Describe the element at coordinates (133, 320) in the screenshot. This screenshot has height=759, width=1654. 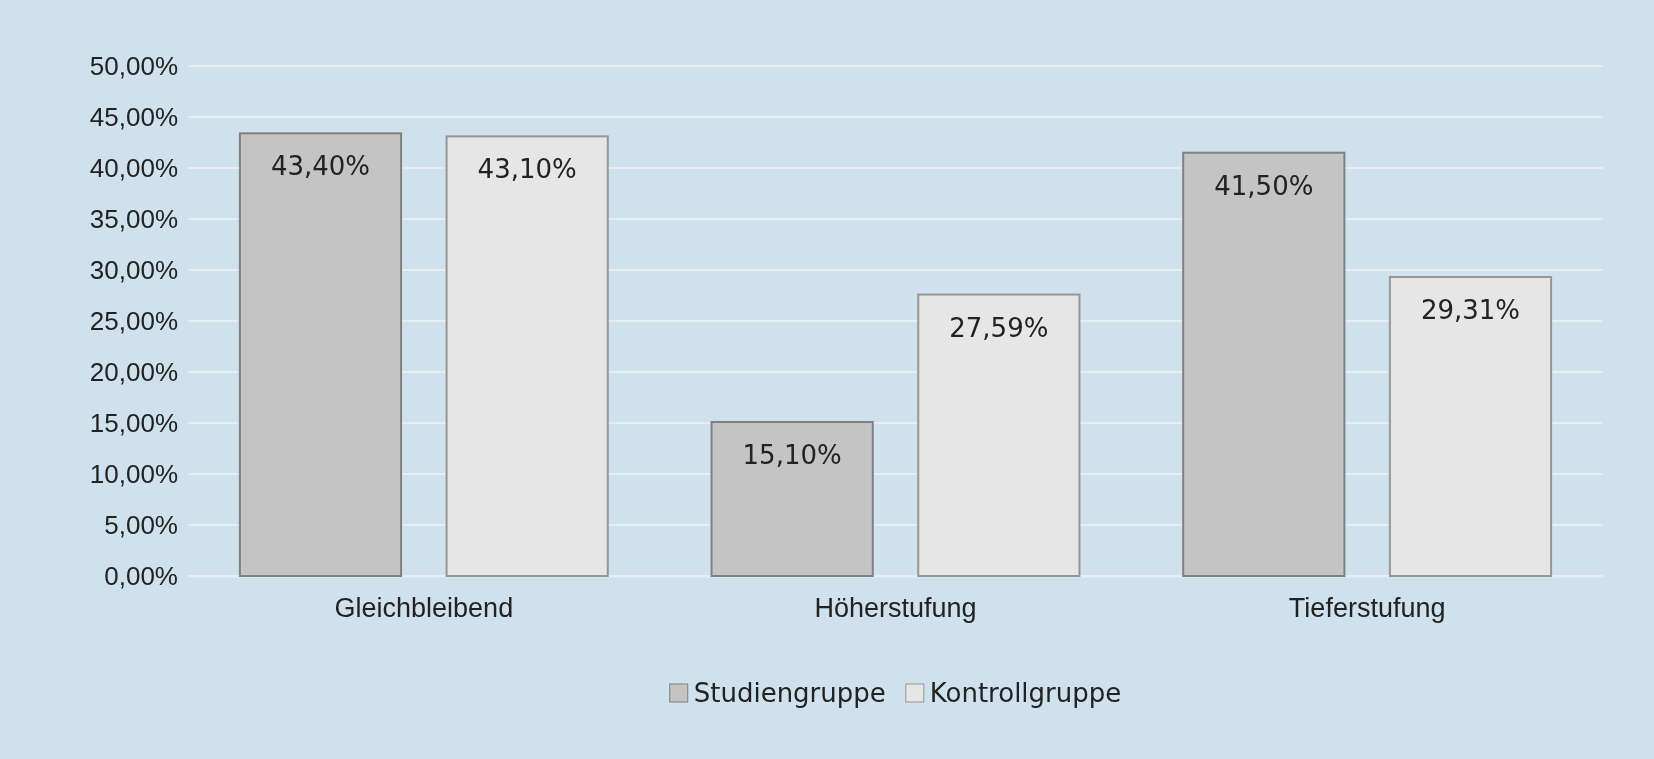
I see `y-tick-label: 25,00%` at that location.